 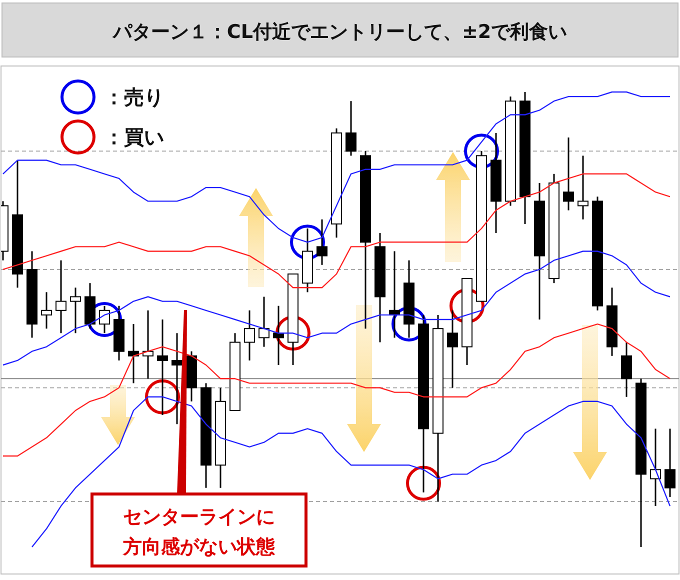 What do you see at coordinates (134, 137) in the screenshot?
I see `legend-label: ：買い` at bounding box center [134, 137].